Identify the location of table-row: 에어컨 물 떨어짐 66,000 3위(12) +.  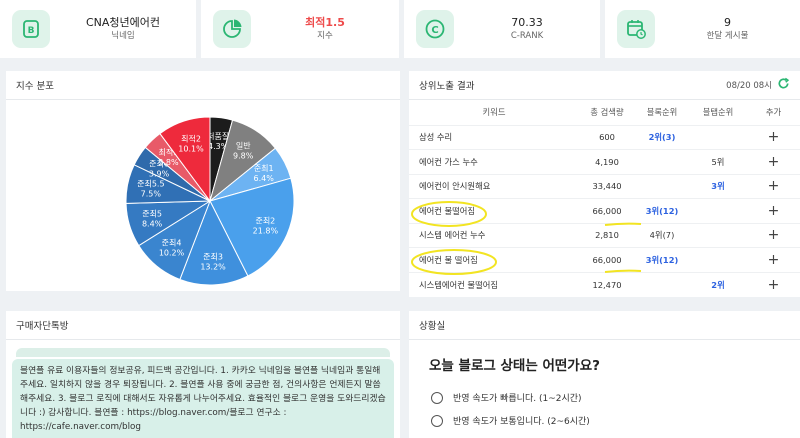
(604, 259).